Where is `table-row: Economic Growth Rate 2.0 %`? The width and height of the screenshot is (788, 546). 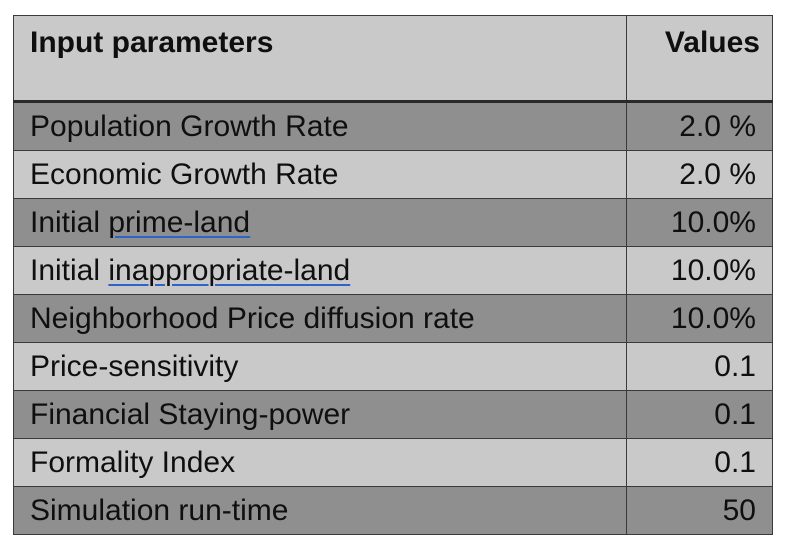
table-row: Economic Growth Rate 2.0 % is located at coordinates (393, 174).